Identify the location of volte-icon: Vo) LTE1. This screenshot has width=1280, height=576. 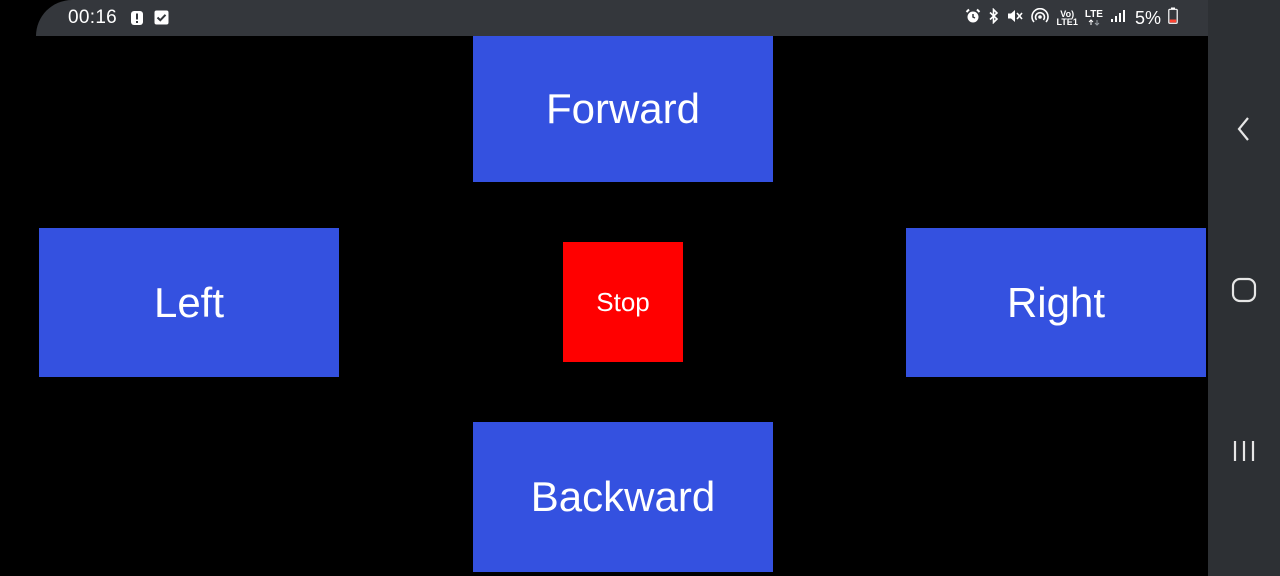
(1067, 18).